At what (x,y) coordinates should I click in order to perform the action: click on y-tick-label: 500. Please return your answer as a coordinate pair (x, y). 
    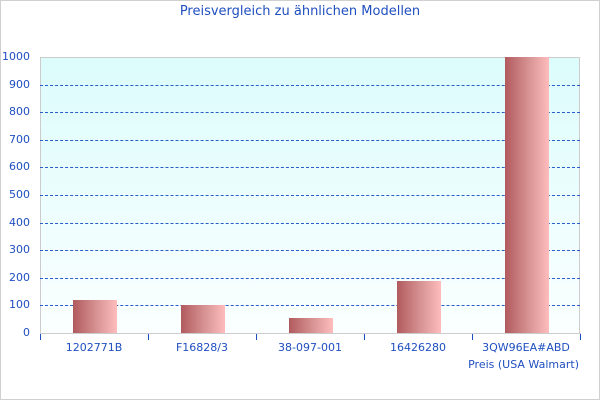
    Looking at the image, I should click on (19, 194).